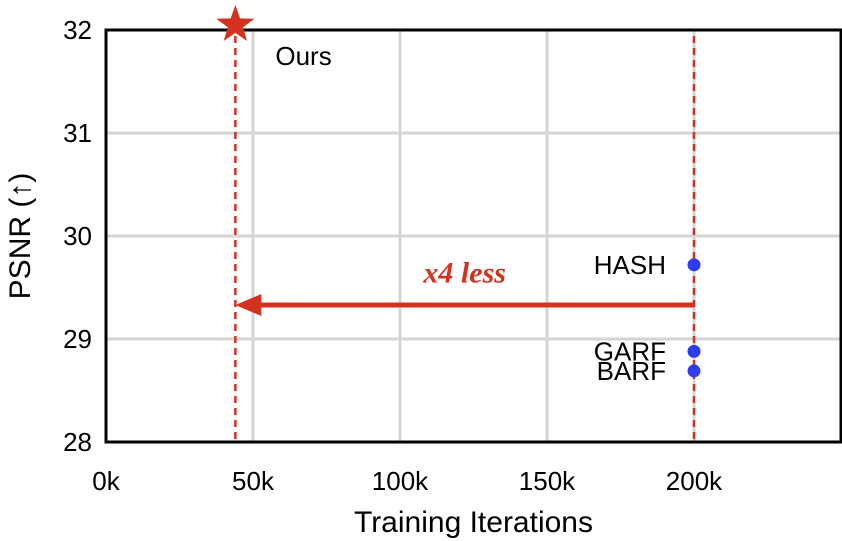 The height and width of the screenshot is (541, 842). Describe the element at coordinates (77, 339) in the screenshot. I see `y-tick-label-1: 29` at that location.